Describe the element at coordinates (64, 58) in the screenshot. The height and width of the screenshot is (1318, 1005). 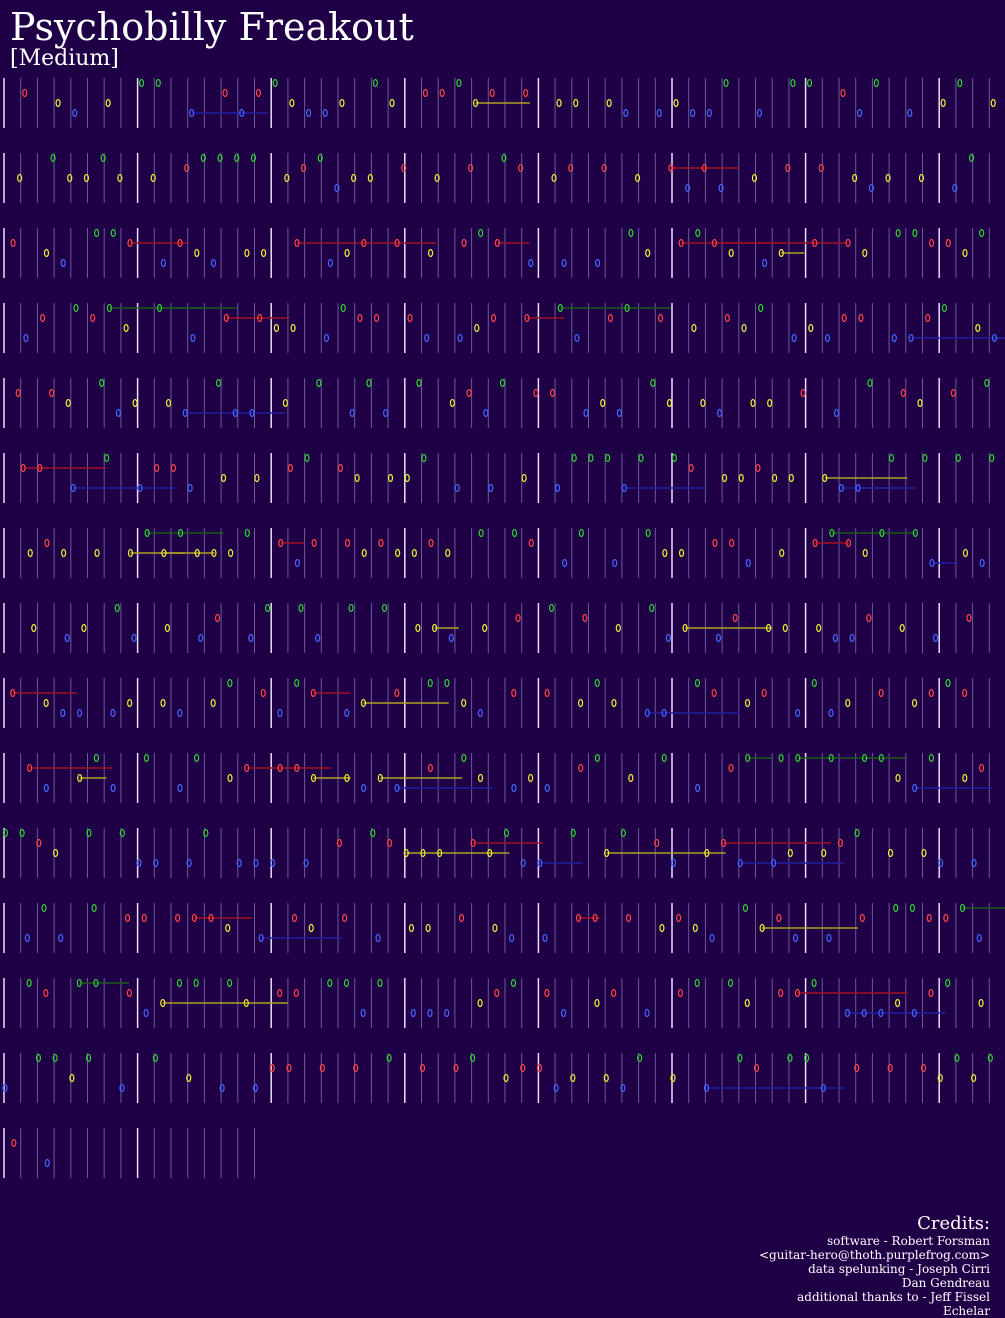
I see `difficulty: [Medium]` at that location.